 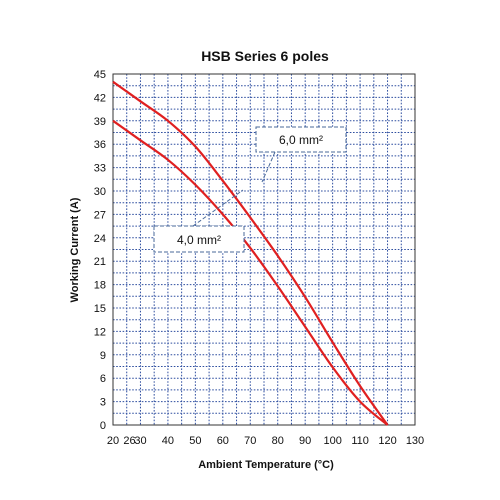 What do you see at coordinates (129, 441) in the screenshot?
I see `x-tick-label: 26` at bounding box center [129, 441].